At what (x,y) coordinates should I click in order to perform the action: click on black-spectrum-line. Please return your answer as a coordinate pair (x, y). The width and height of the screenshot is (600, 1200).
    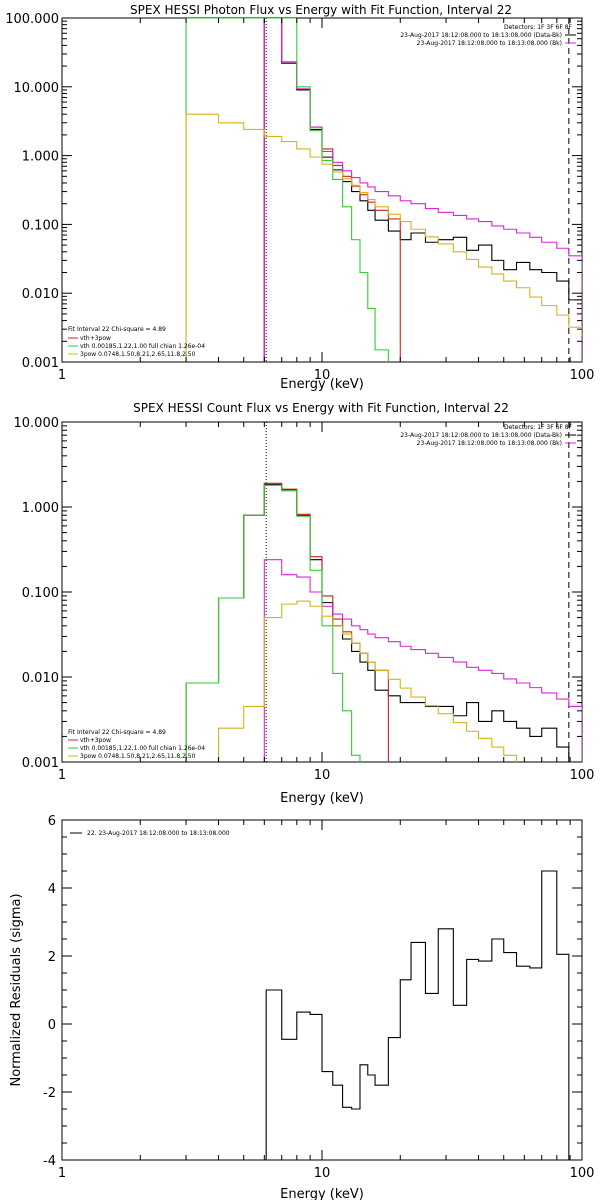
    Looking at the image, I should click on (417, 1015).